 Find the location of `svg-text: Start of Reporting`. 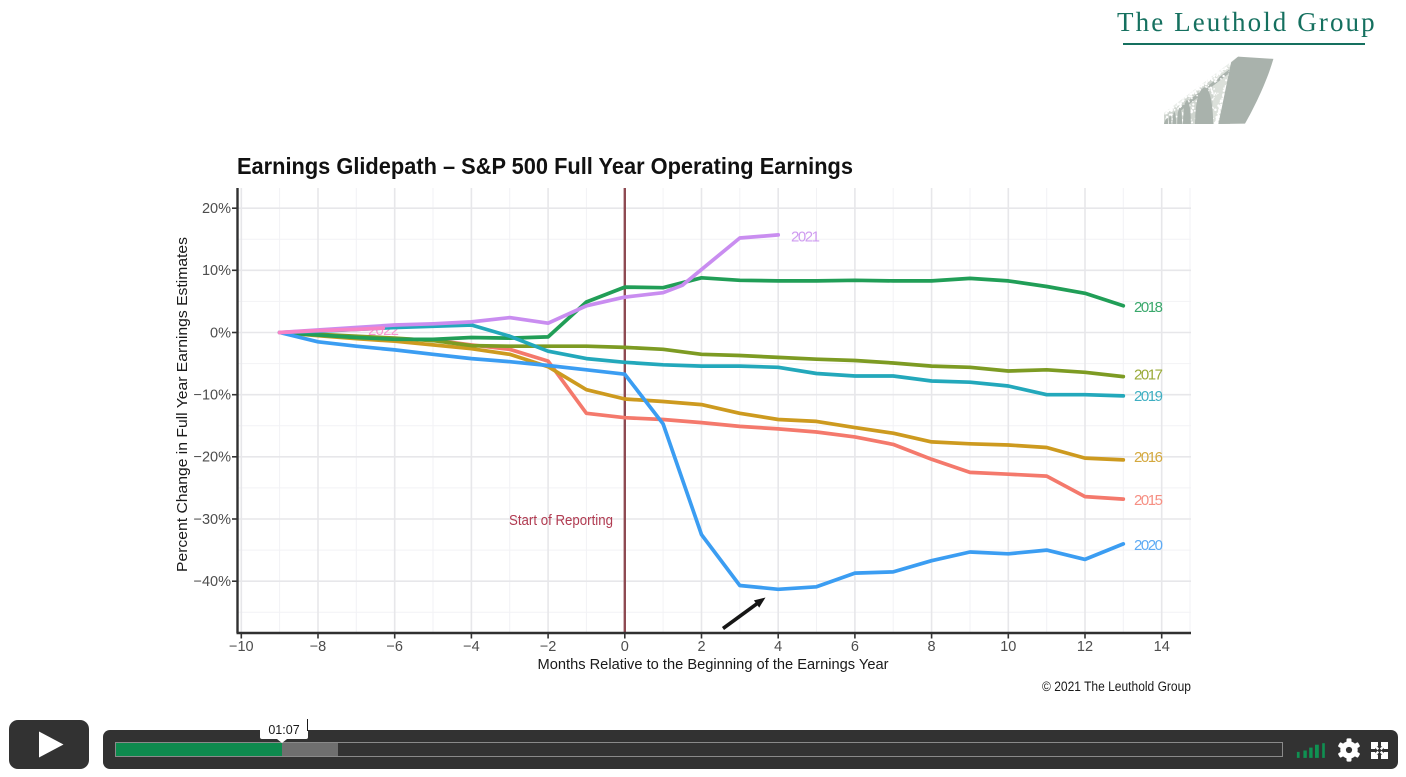

svg-text: Start of Reporting is located at coordinates (561, 521).